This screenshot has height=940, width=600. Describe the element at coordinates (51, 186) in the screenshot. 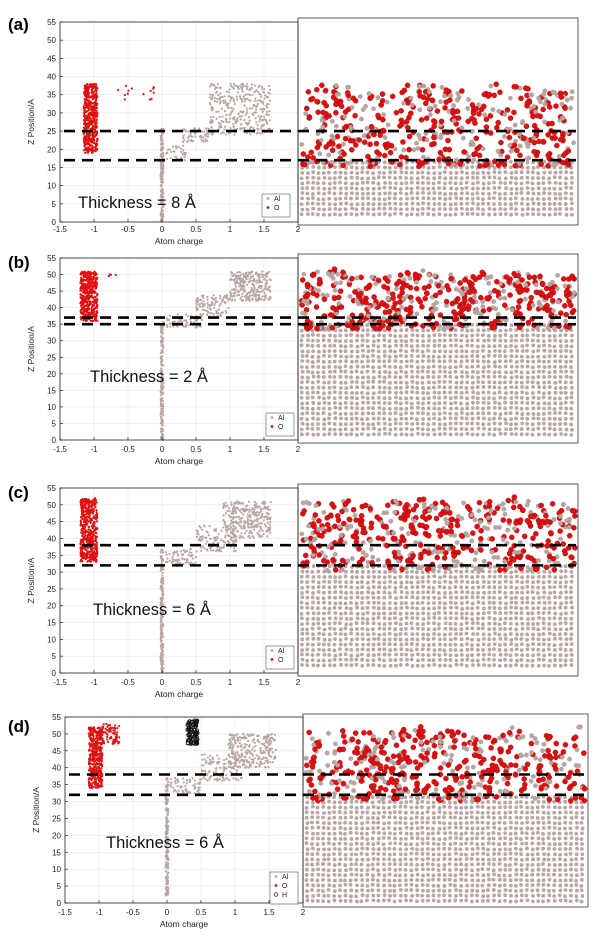

I see `y-tick-label: 10` at that location.